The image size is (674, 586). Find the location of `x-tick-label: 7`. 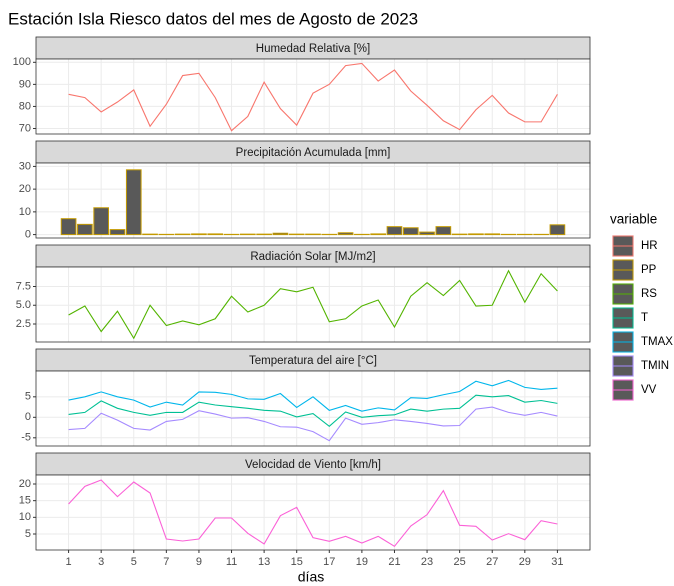

x-tick-label: 7 is located at coordinates (166, 562).